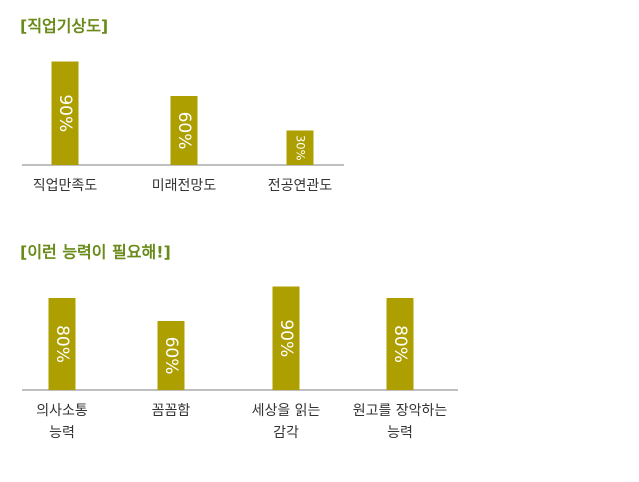 The height and width of the screenshot is (482, 639). I want to click on chart-title: [이런 능력이 필요해!], so click(95, 252).